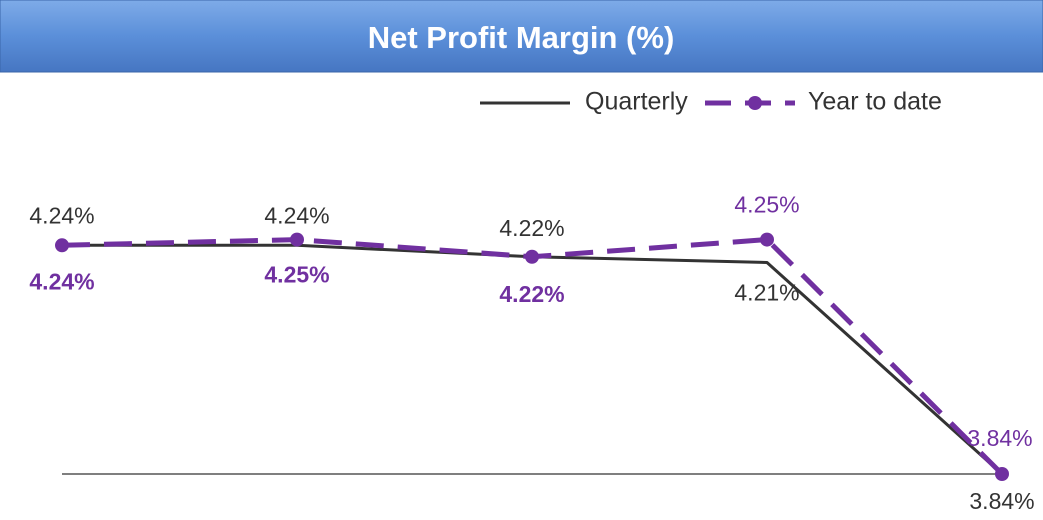  What do you see at coordinates (875, 102) in the screenshot?
I see `legend-label: Year to date` at bounding box center [875, 102].